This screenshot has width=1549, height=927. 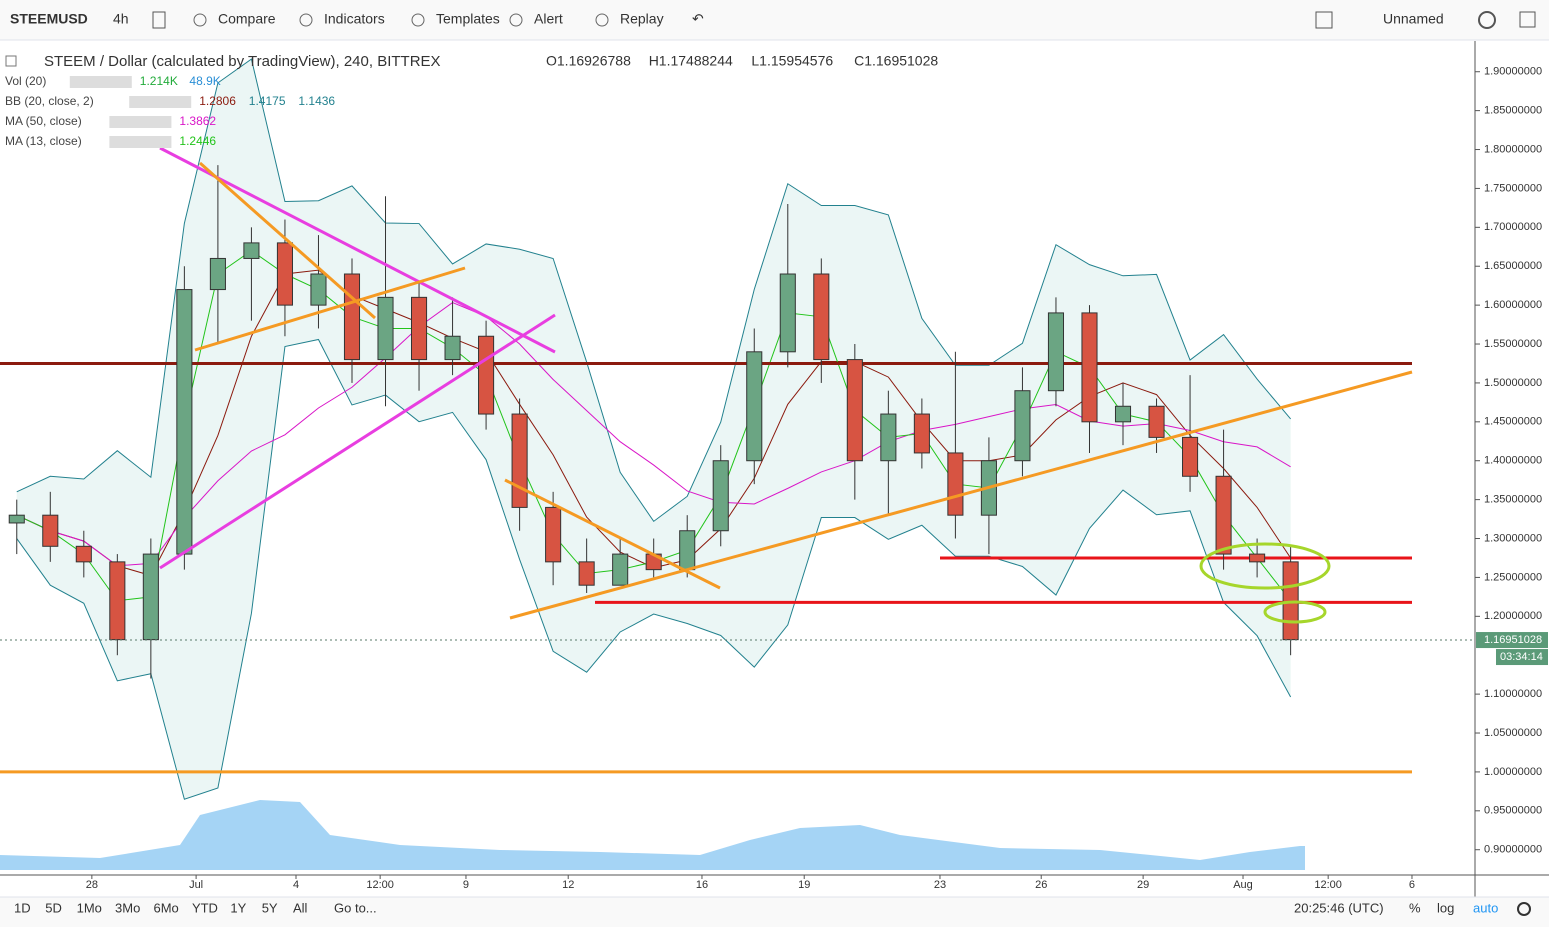 What do you see at coordinates (588, 61) in the screenshot?
I see `ohlc-value: O1.16926788` at bounding box center [588, 61].